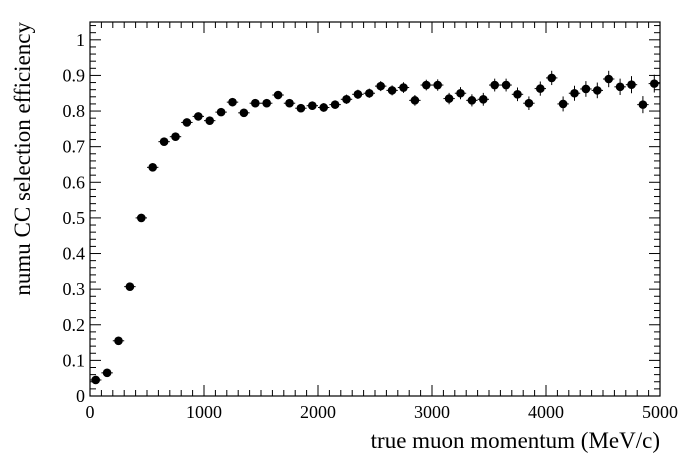  What do you see at coordinates (74, 325) in the screenshot?
I see `y-tick-label: 0.2` at bounding box center [74, 325].